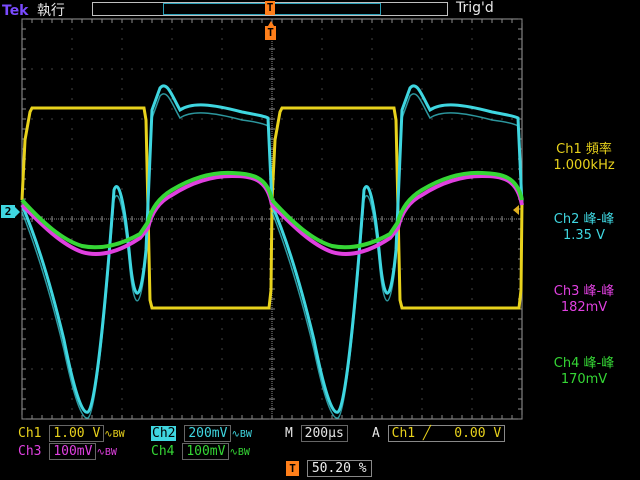 This screenshot has height=480, width=640. Describe the element at coordinates (584, 149) in the screenshot. I see `measurement-label: Ch1 頻率` at that location.